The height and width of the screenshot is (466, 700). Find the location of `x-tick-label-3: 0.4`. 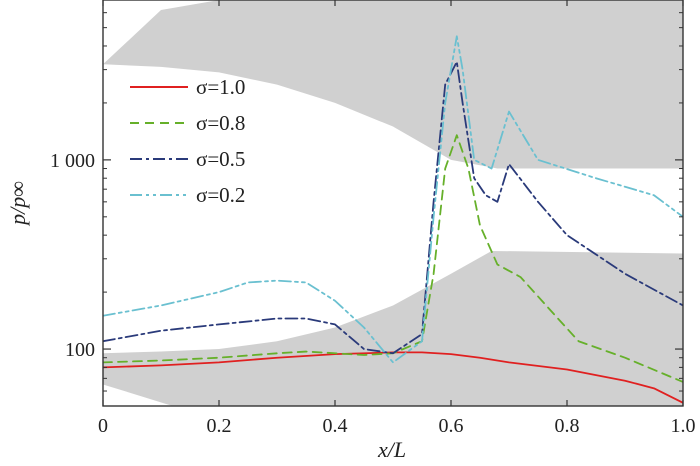

x-tick-label-3: 0.4 is located at coordinates (335, 426).